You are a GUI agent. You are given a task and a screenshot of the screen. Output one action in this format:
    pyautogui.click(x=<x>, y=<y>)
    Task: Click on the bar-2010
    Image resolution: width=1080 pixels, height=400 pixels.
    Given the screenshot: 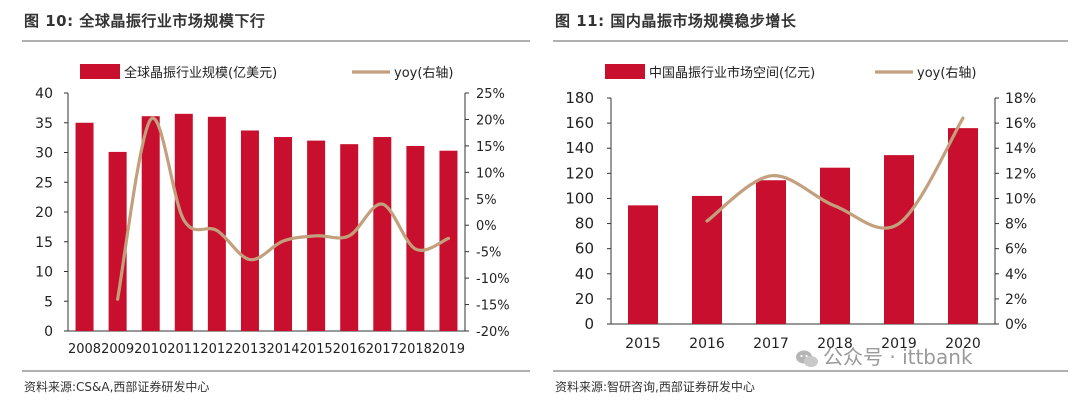 What is the action you would take?
    pyautogui.click(x=150, y=223)
    